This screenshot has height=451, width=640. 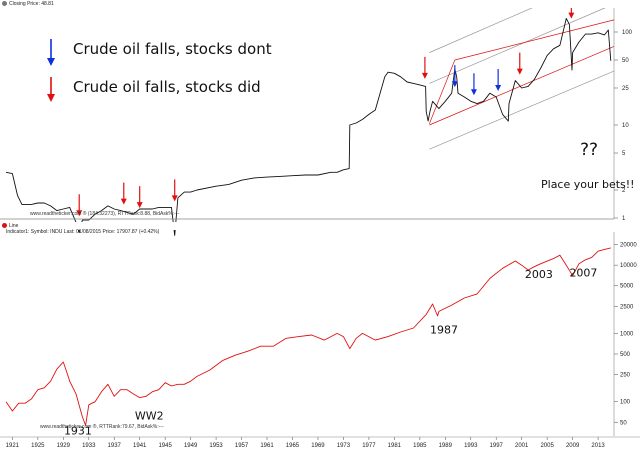 I want to click on x-tick-label: 1945, so click(x=165, y=446).